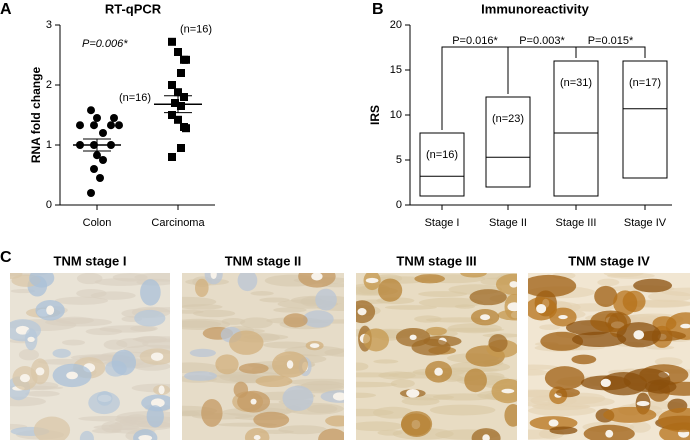 The height and width of the screenshot is (440, 694). I want to click on chart-title: Immunoreactivity, so click(535, 8).